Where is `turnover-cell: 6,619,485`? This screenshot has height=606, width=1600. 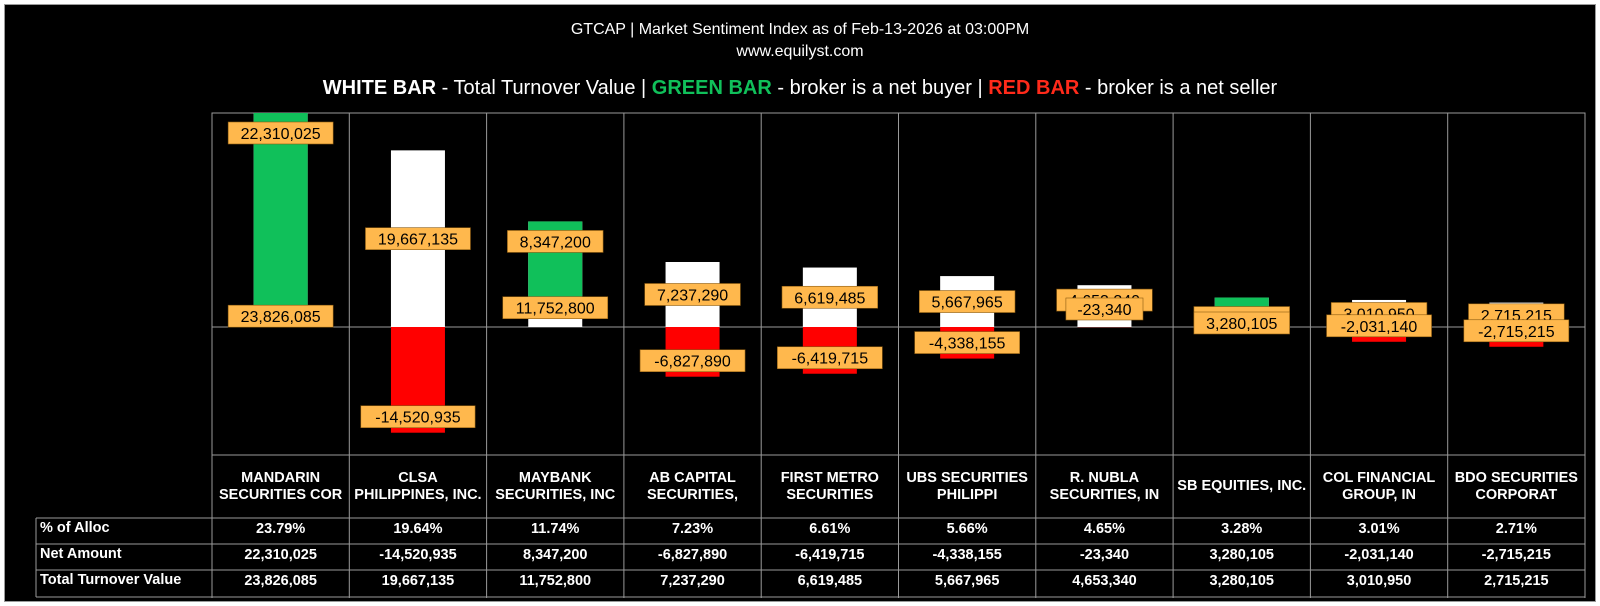
turnover-cell: 6,619,485 is located at coordinates (830, 581).